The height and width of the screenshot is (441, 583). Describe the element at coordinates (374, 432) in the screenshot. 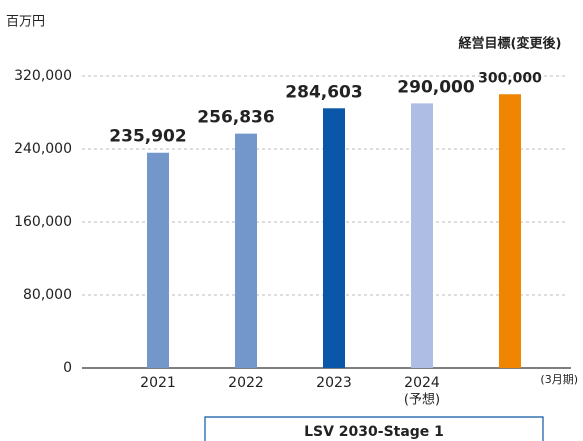

I see `bracket-label: LSV 2030-Stage 1` at that location.